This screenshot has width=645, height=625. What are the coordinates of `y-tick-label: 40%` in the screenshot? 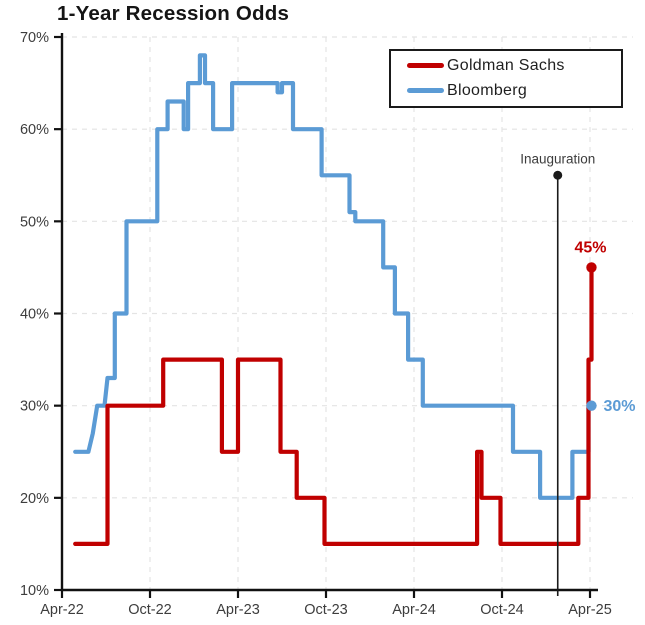 It's located at (34, 315).